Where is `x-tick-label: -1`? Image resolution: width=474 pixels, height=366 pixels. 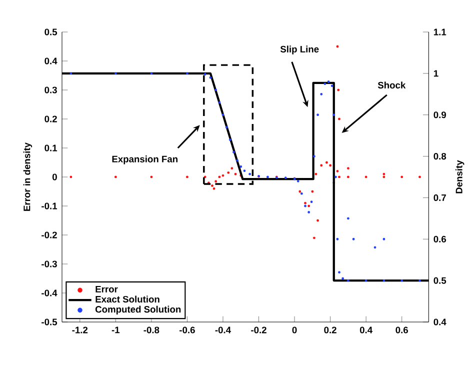
x-tick-label: -1 is located at coordinates (116, 330).